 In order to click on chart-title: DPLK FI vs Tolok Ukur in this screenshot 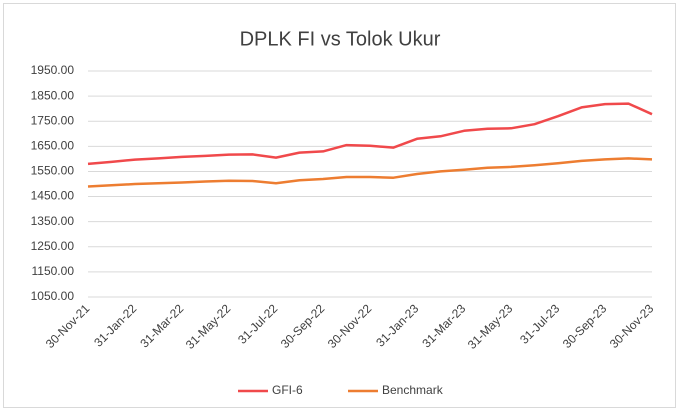, I will do `click(340, 39)`.